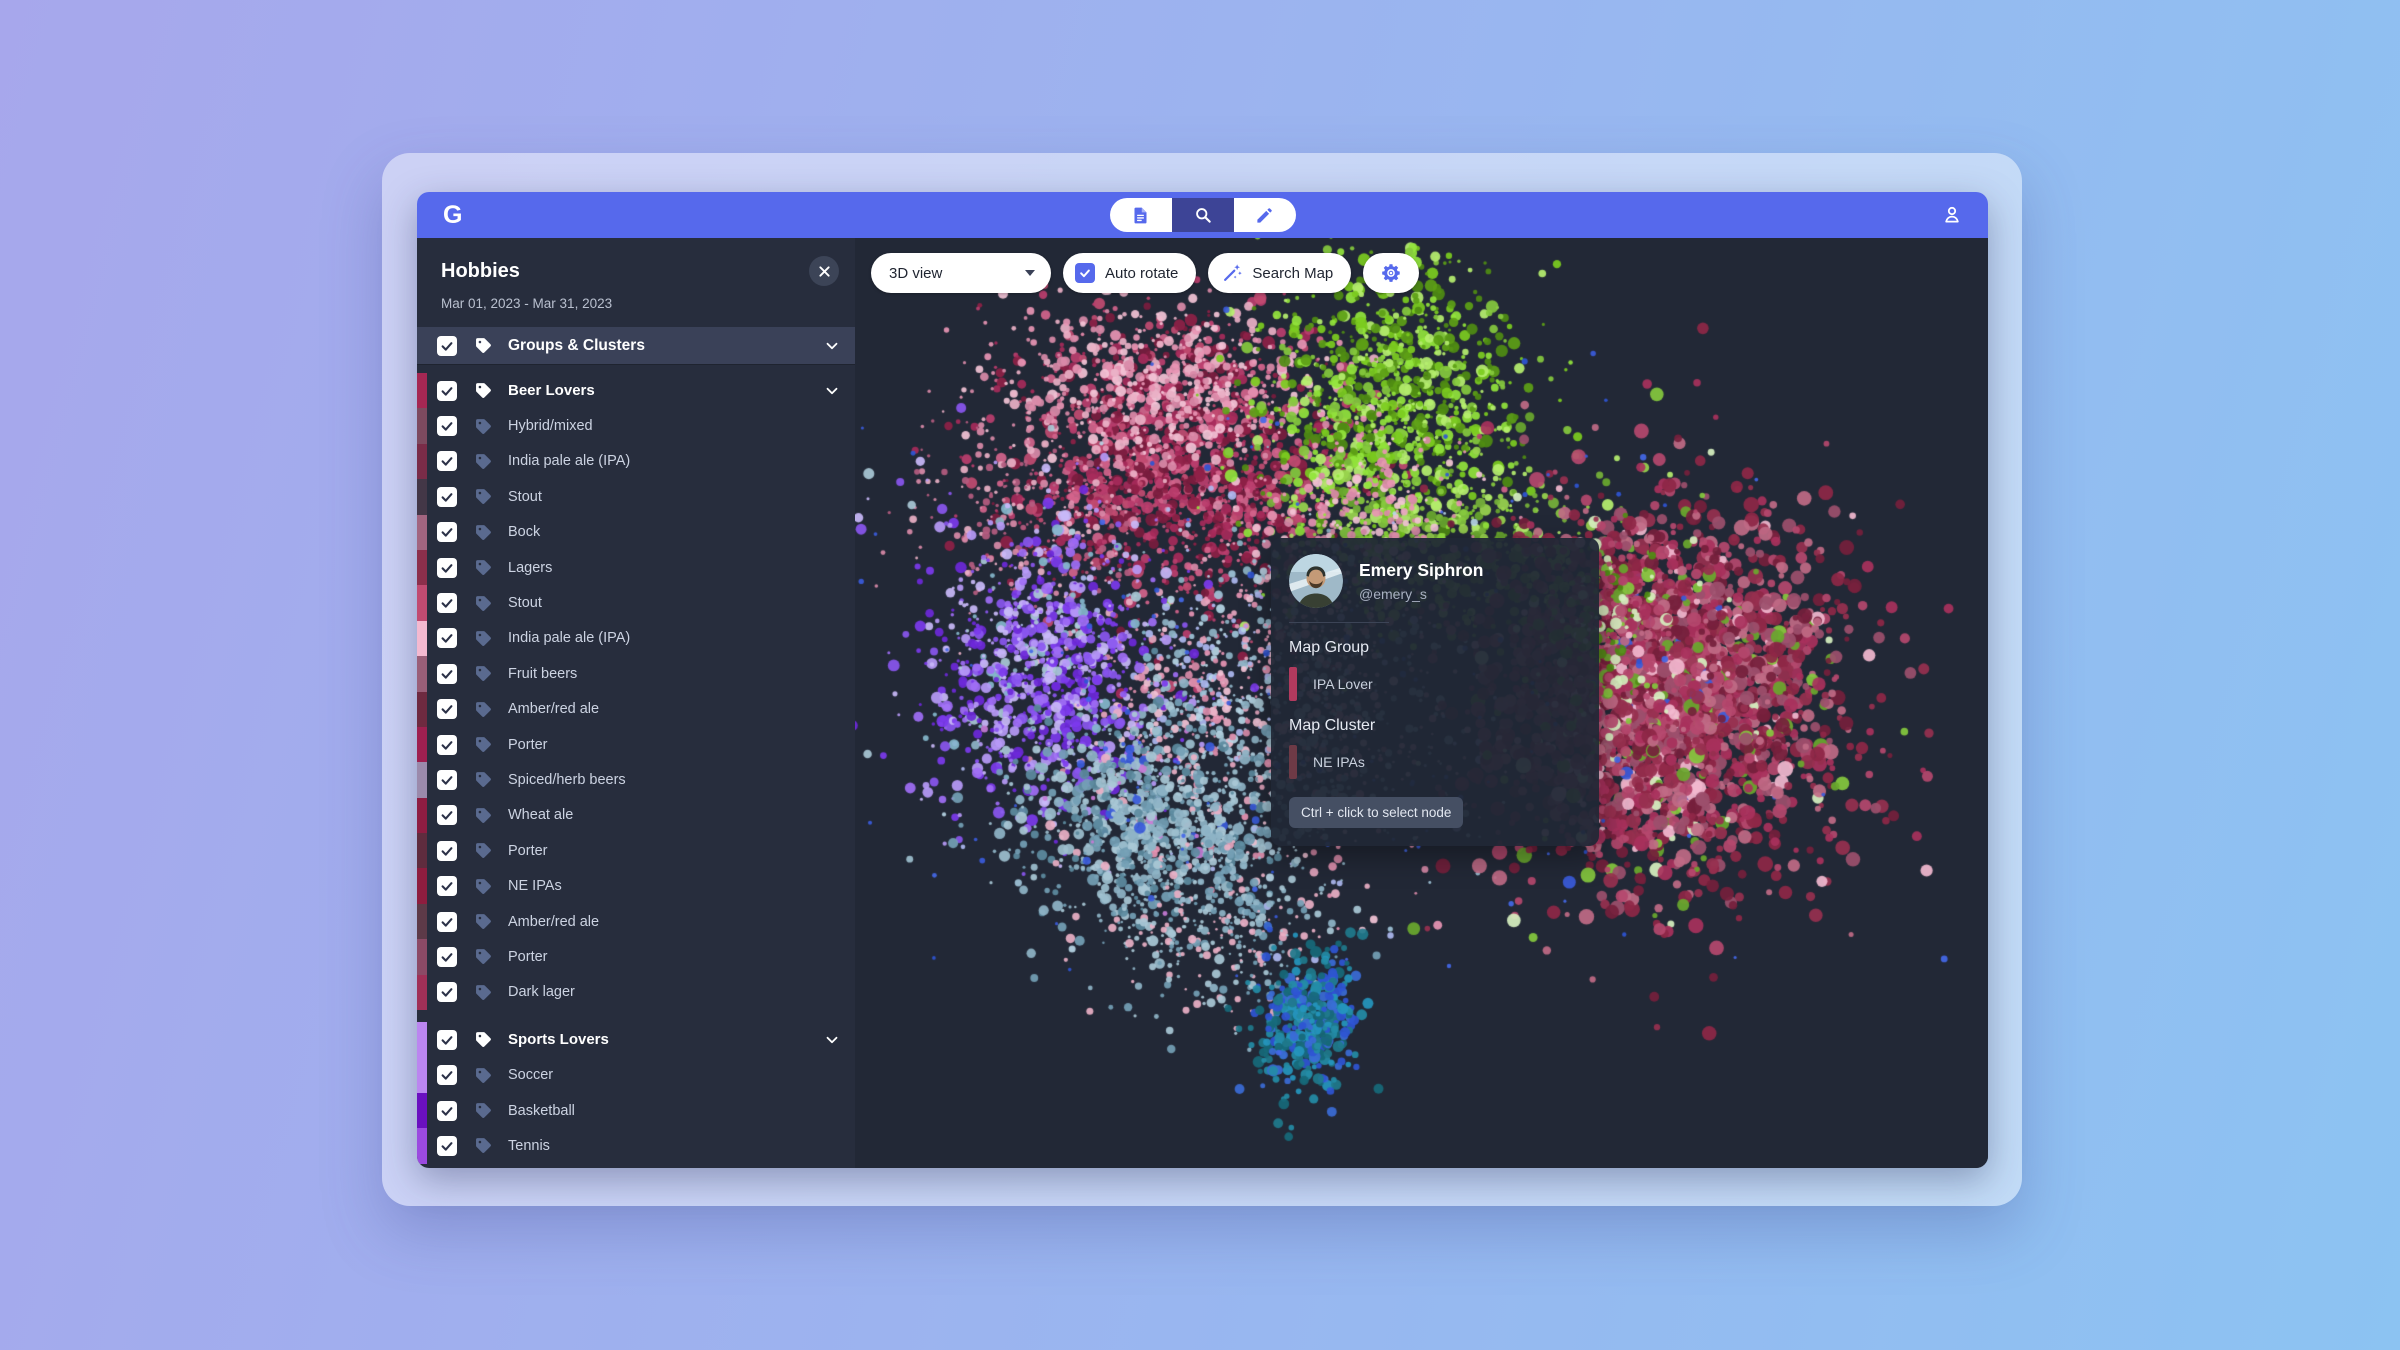  Describe the element at coordinates (636, 1075) in the screenshot. I see `tag-row: Soccer` at that location.